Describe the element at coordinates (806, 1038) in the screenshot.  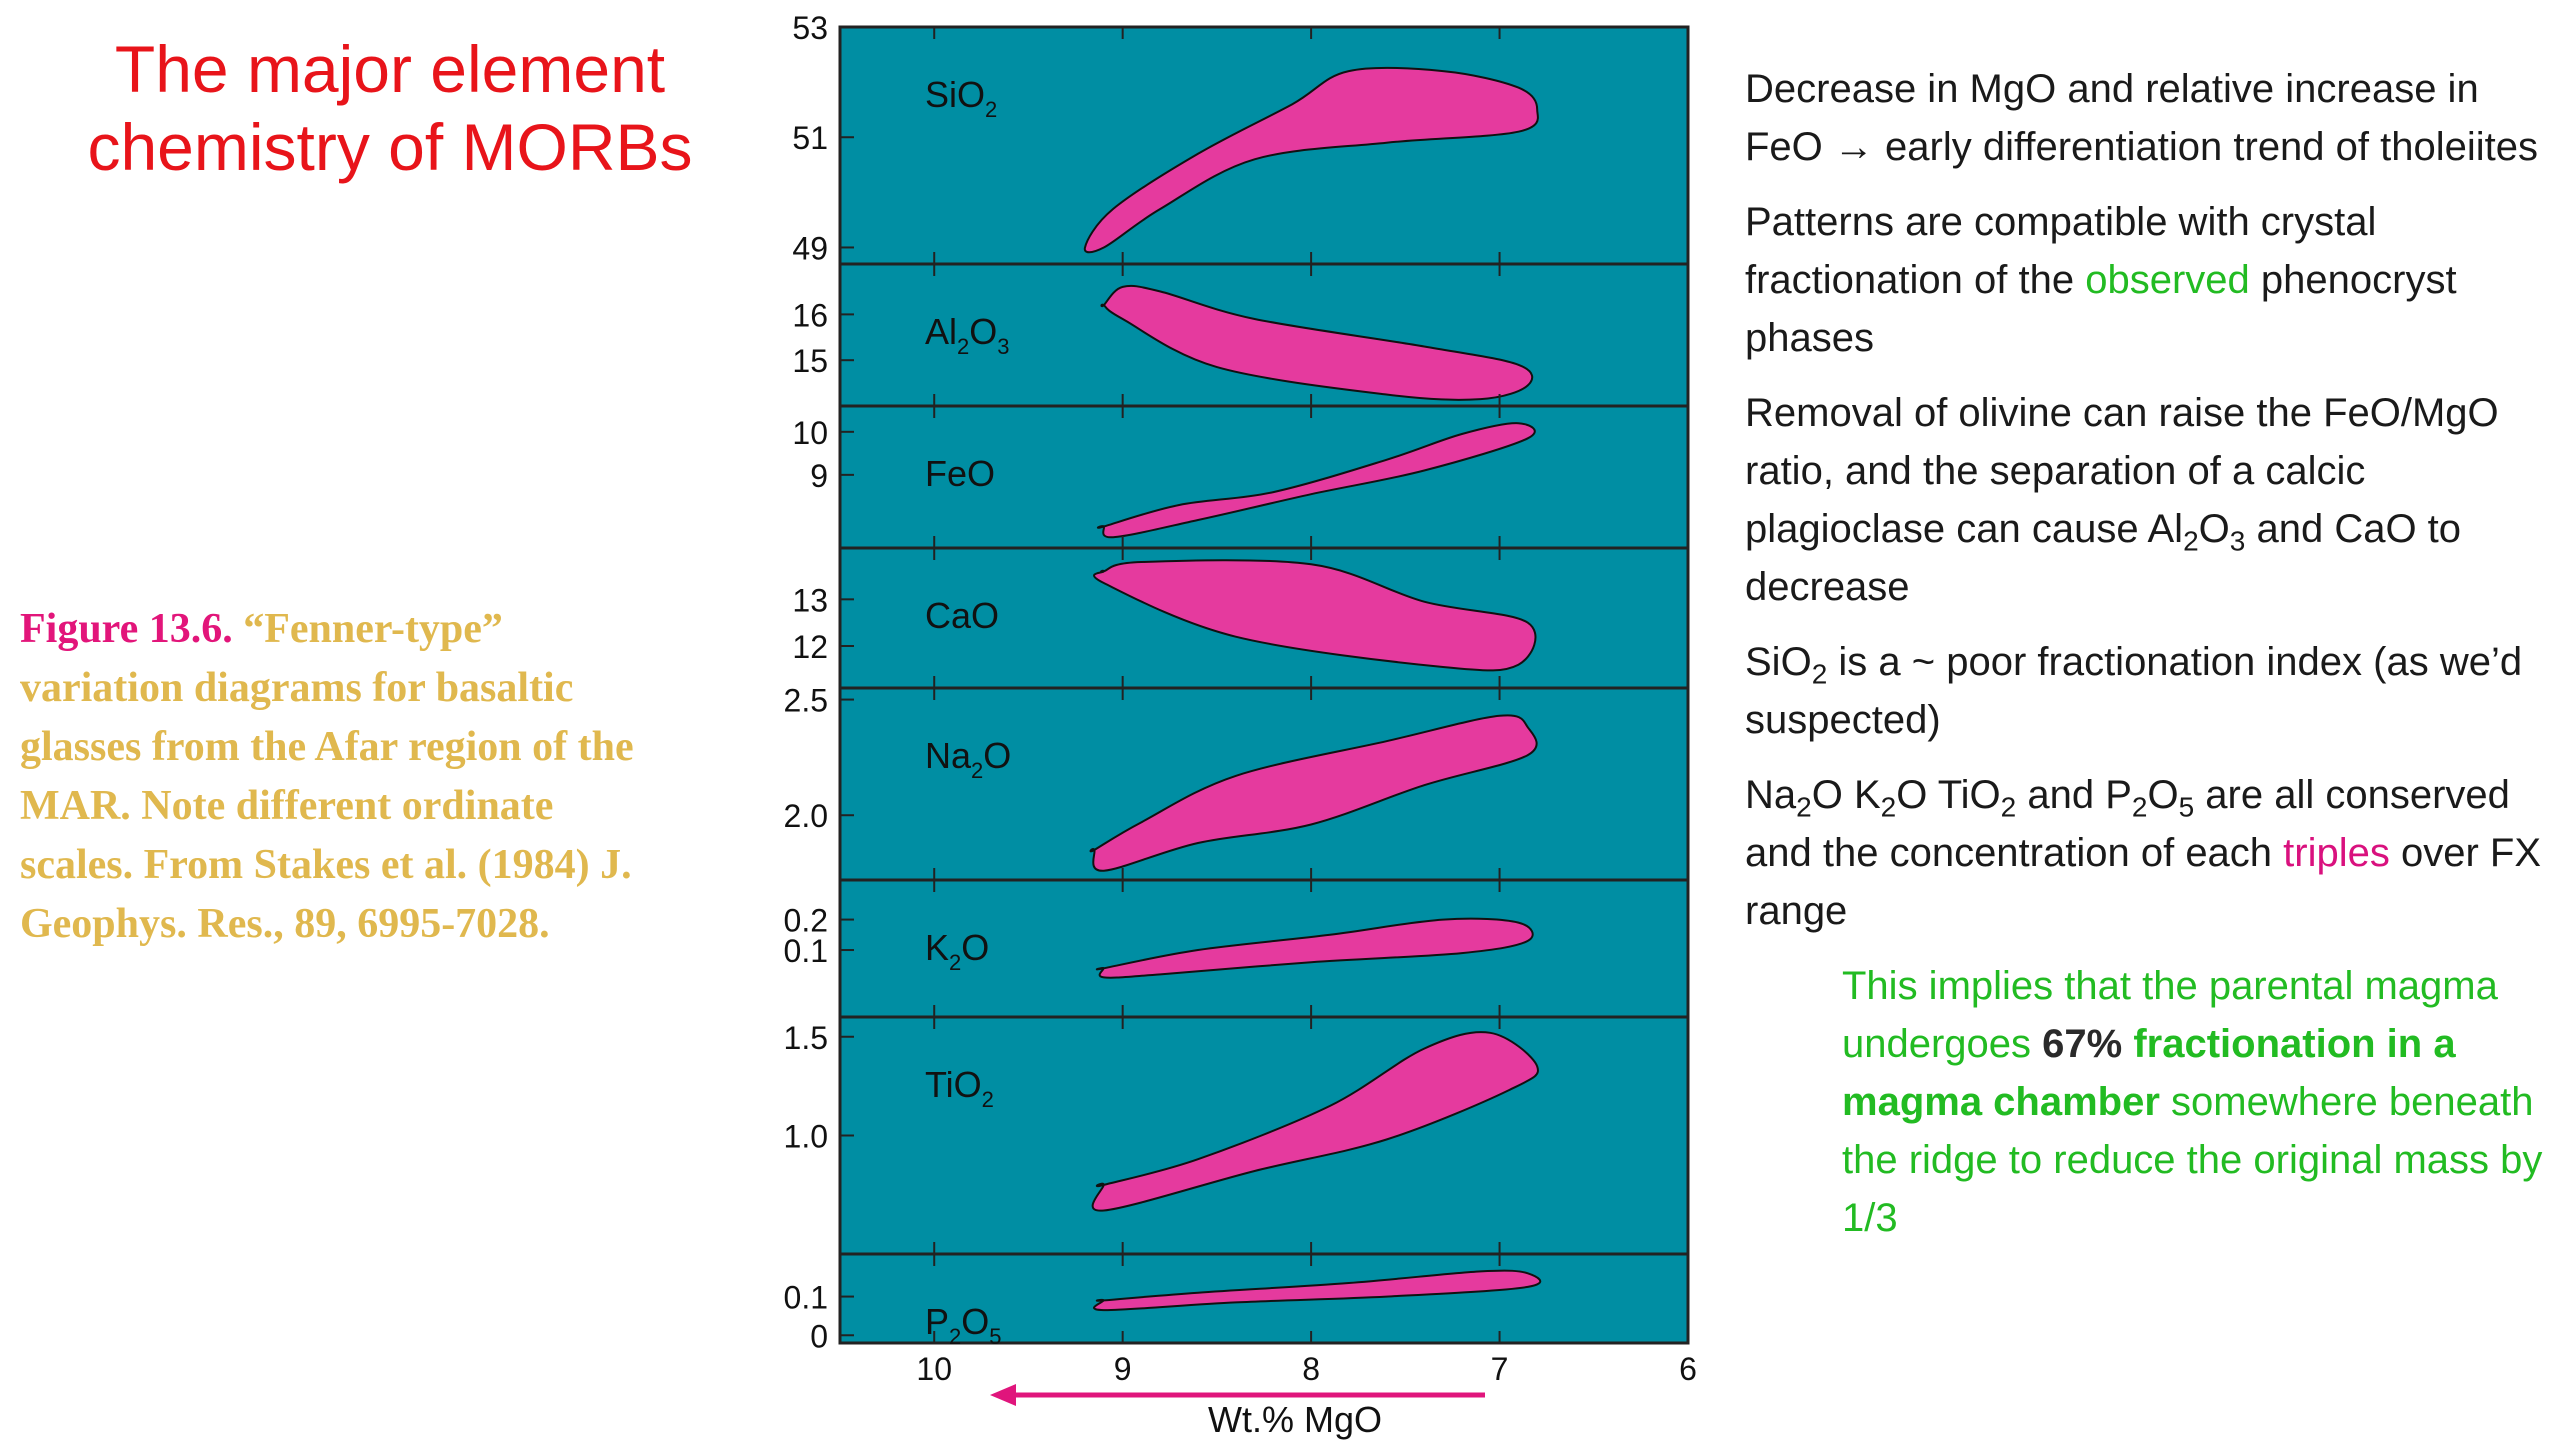
I see `panel-tio2-ytick-label: 1.5` at that location.